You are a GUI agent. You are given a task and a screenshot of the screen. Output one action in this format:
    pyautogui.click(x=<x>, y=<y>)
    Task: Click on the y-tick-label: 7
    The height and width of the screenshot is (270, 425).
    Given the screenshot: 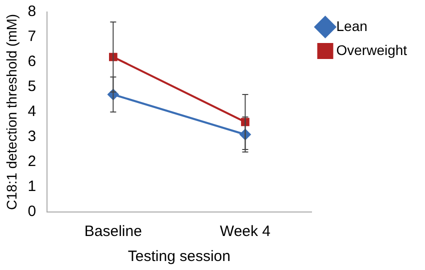 What is the action you would take?
    pyautogui.click(x=32, y=37)
    